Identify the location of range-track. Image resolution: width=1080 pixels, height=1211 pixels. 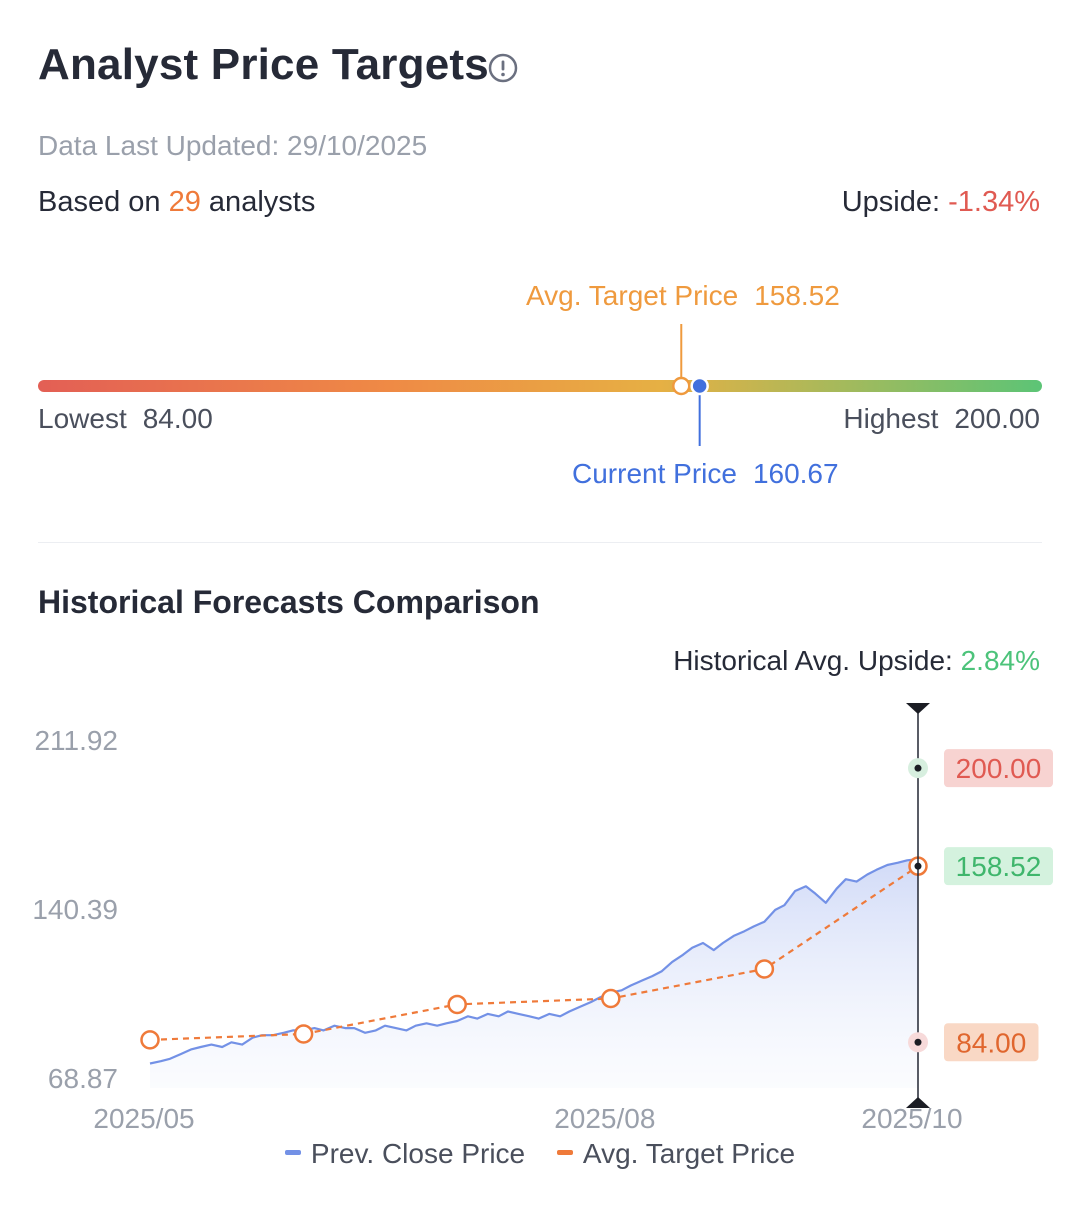
(540, 386).